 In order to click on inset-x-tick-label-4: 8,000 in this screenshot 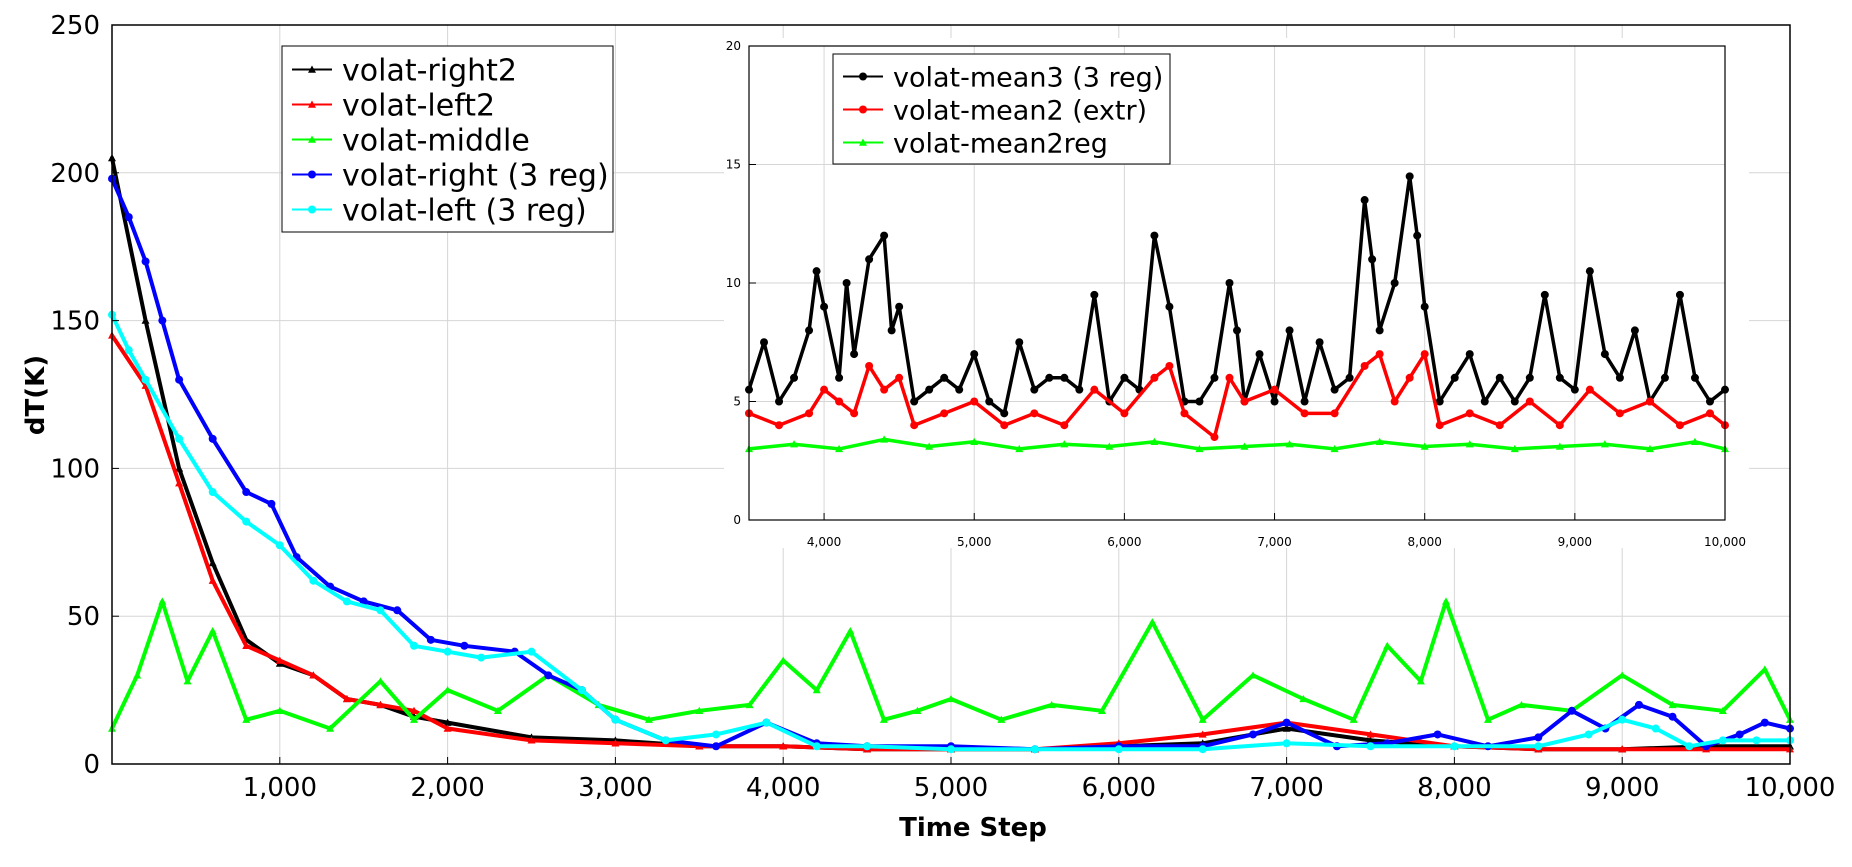, I will do `click(1425, 542)`.